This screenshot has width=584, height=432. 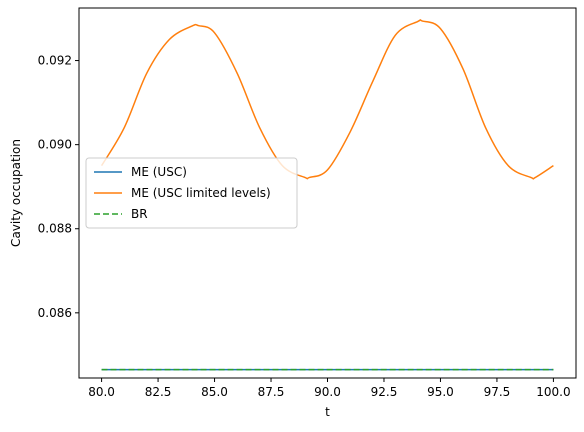 I want to click on legend-box, so click(x=191, y=193).